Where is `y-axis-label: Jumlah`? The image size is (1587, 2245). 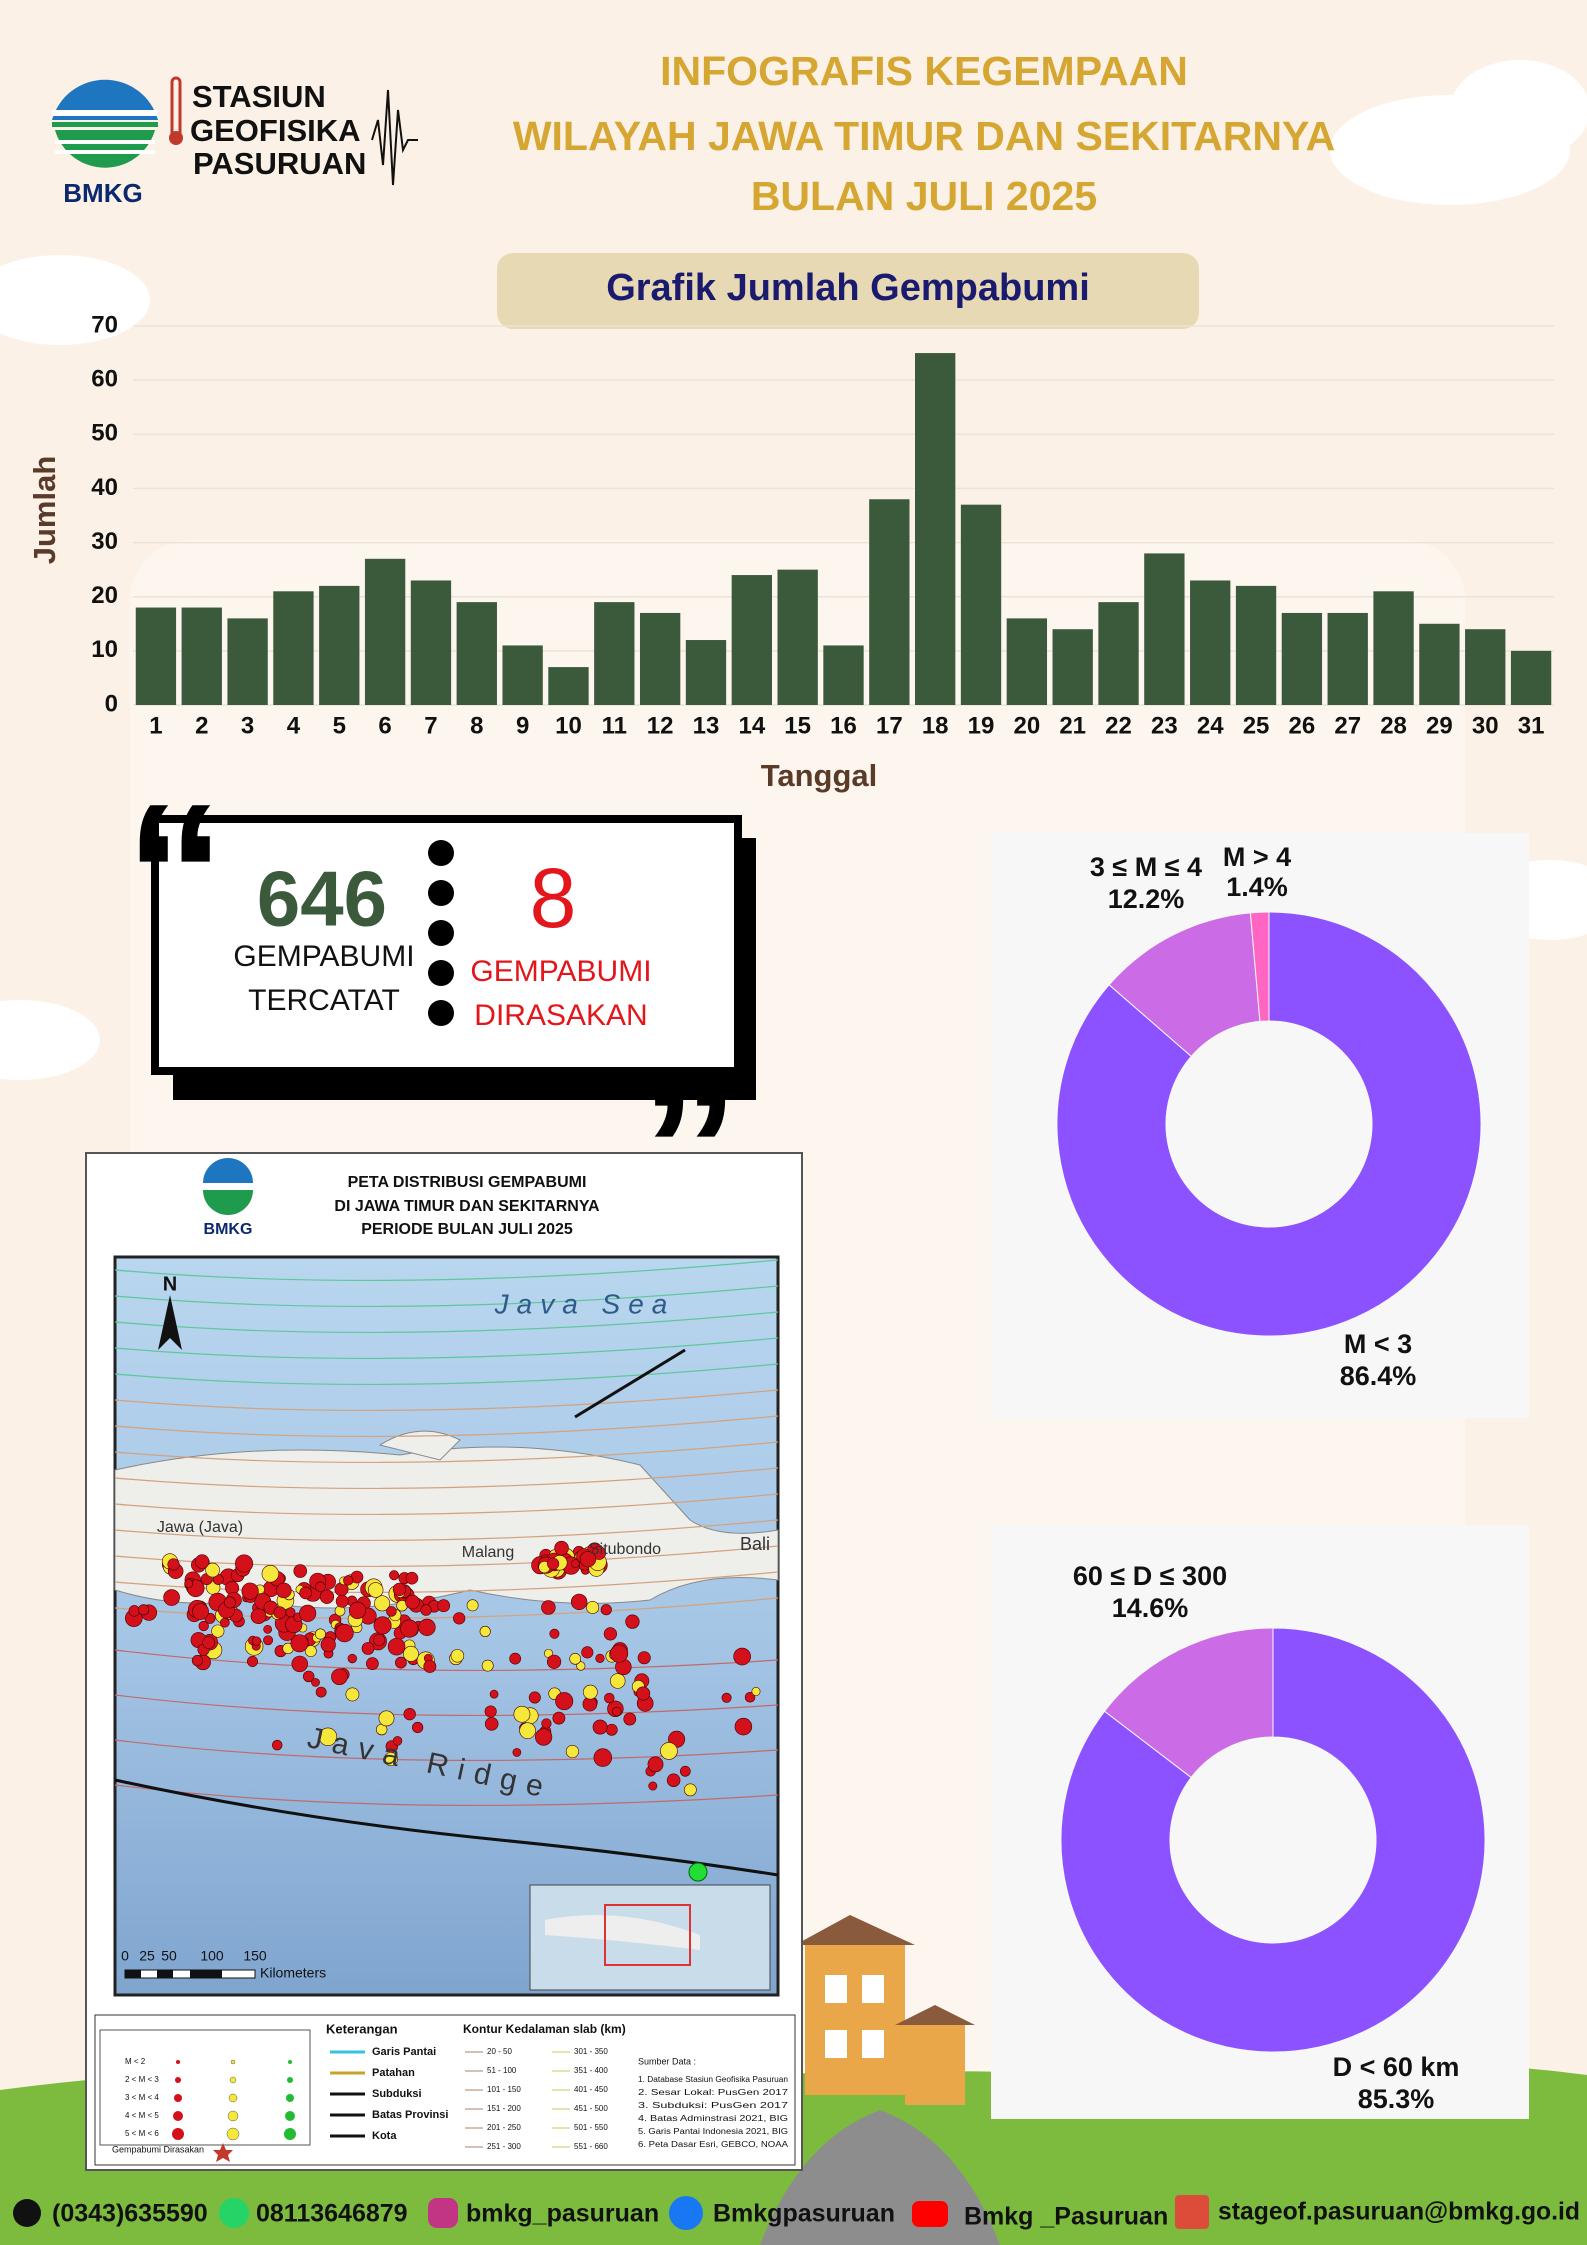
y-axis-label: Jumlah is located at coordinates (44, 510).